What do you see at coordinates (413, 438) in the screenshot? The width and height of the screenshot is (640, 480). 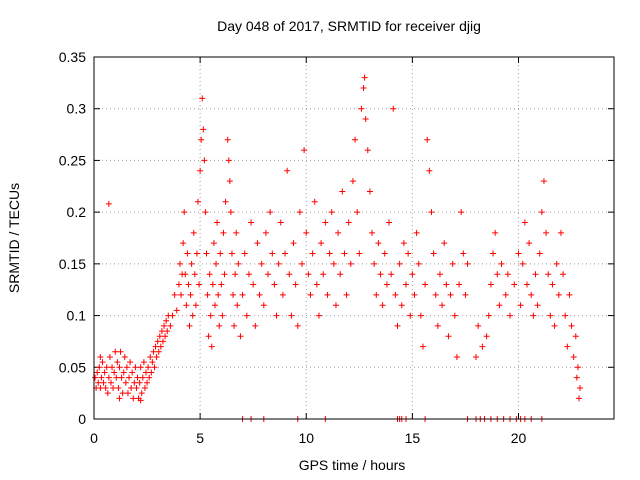 I see `x-tick-label: 15` at bounding box center [413, 438].